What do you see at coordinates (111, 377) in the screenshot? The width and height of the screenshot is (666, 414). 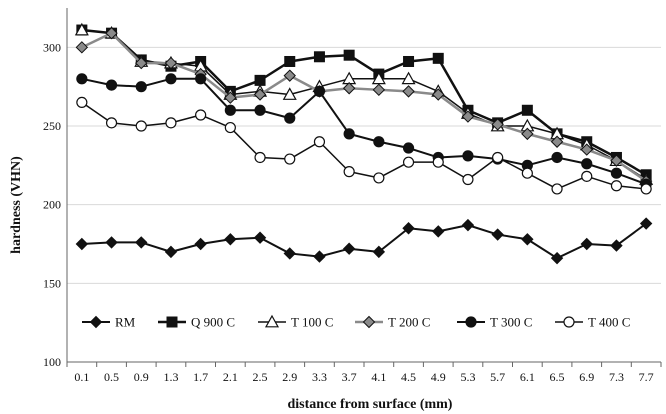 I see `x-tick-label: 0.5` at bounding box center [111, 377].